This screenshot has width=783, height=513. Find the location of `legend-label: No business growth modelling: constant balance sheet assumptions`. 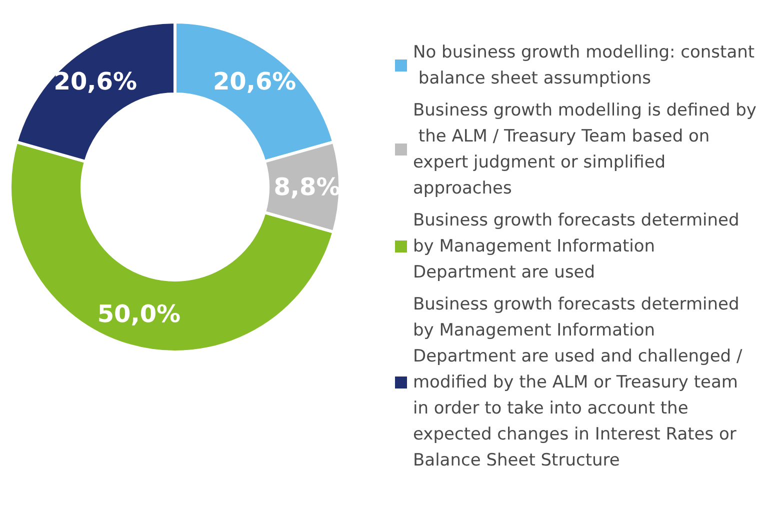

legend-label: No business growth modelling: constant balance sheet assumptions is located at coordinates (584, 65).